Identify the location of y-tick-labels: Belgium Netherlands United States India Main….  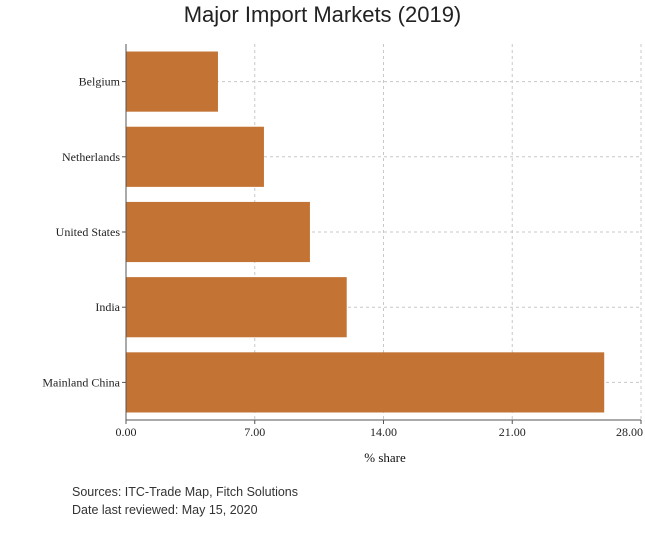
(81, 232).